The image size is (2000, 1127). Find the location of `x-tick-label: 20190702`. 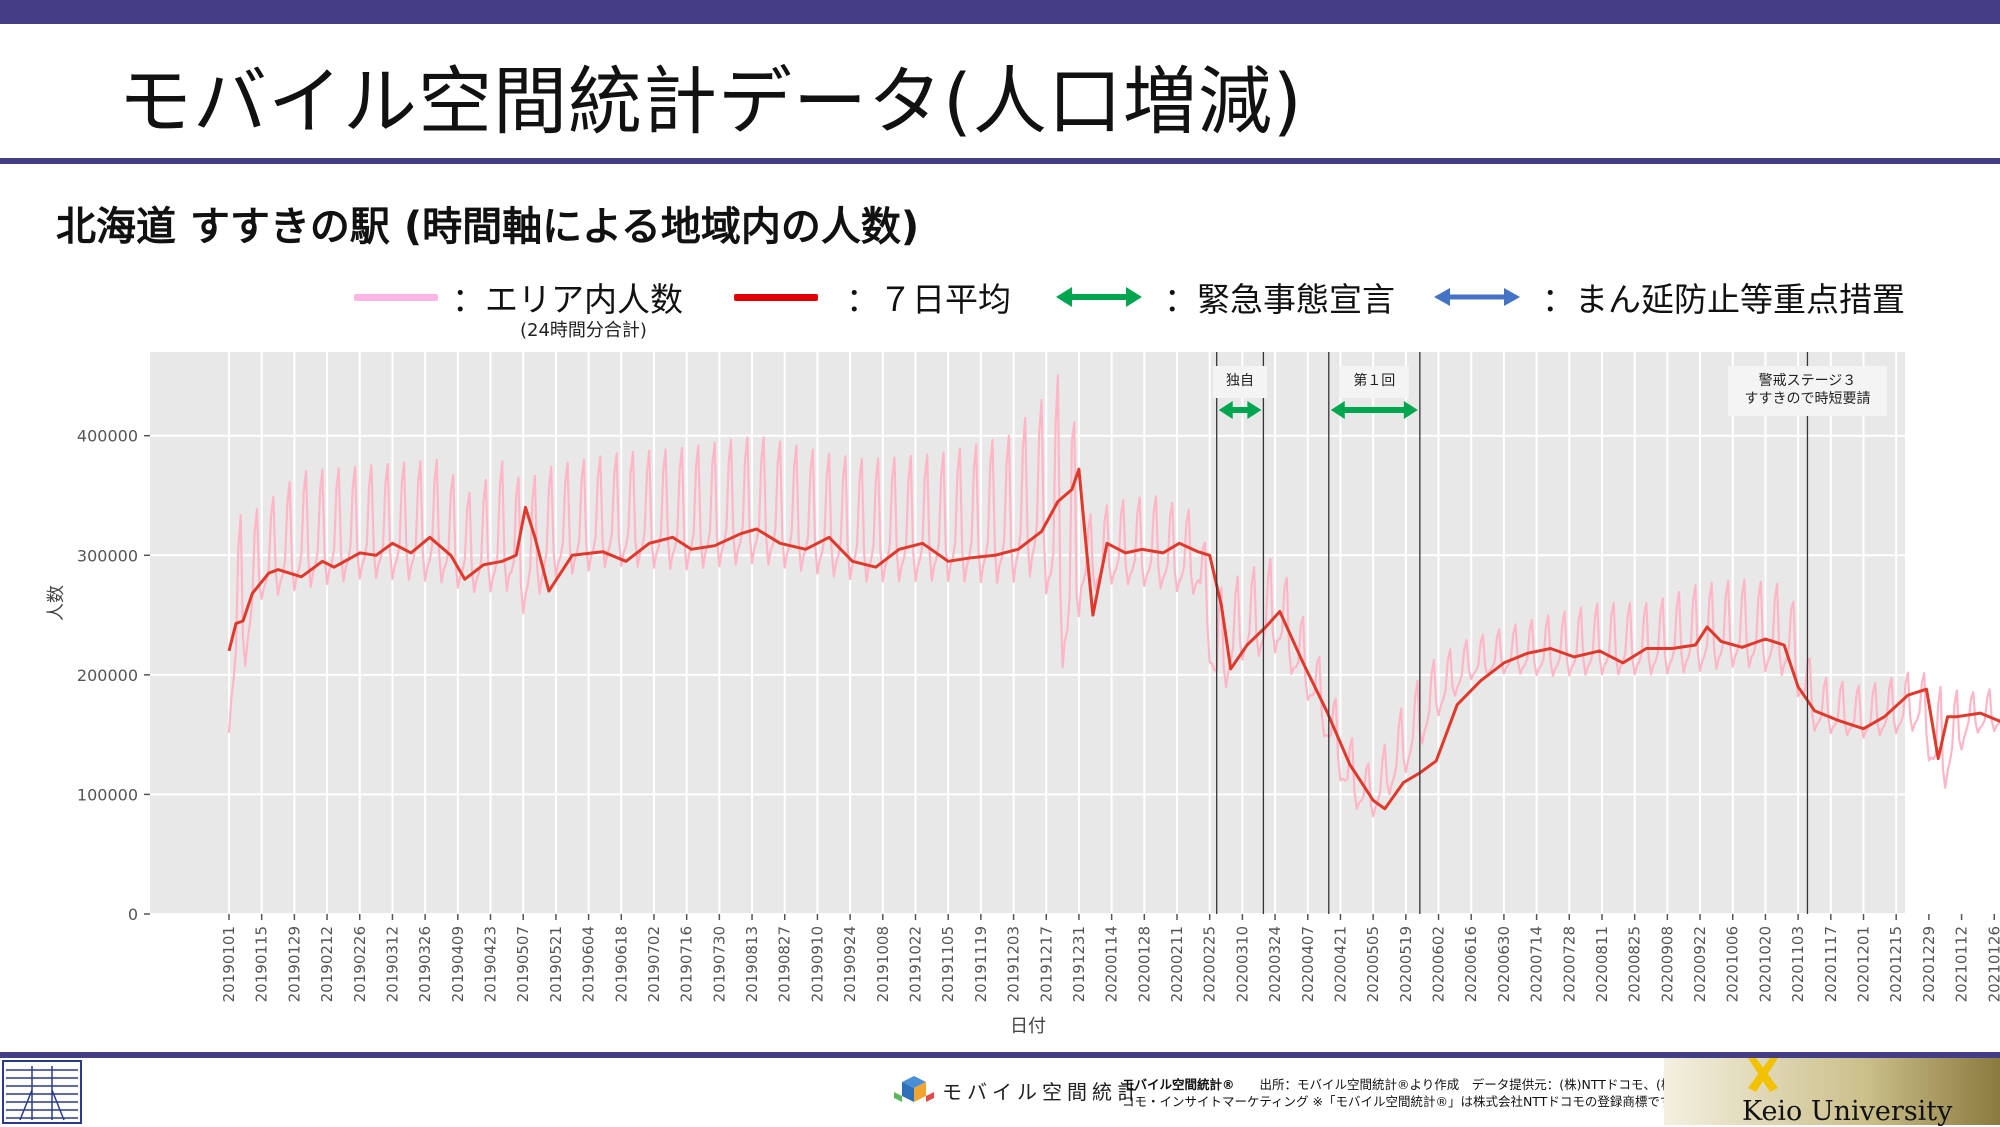

x-tick-label: 20190702 is located at coordinates (654, 964).